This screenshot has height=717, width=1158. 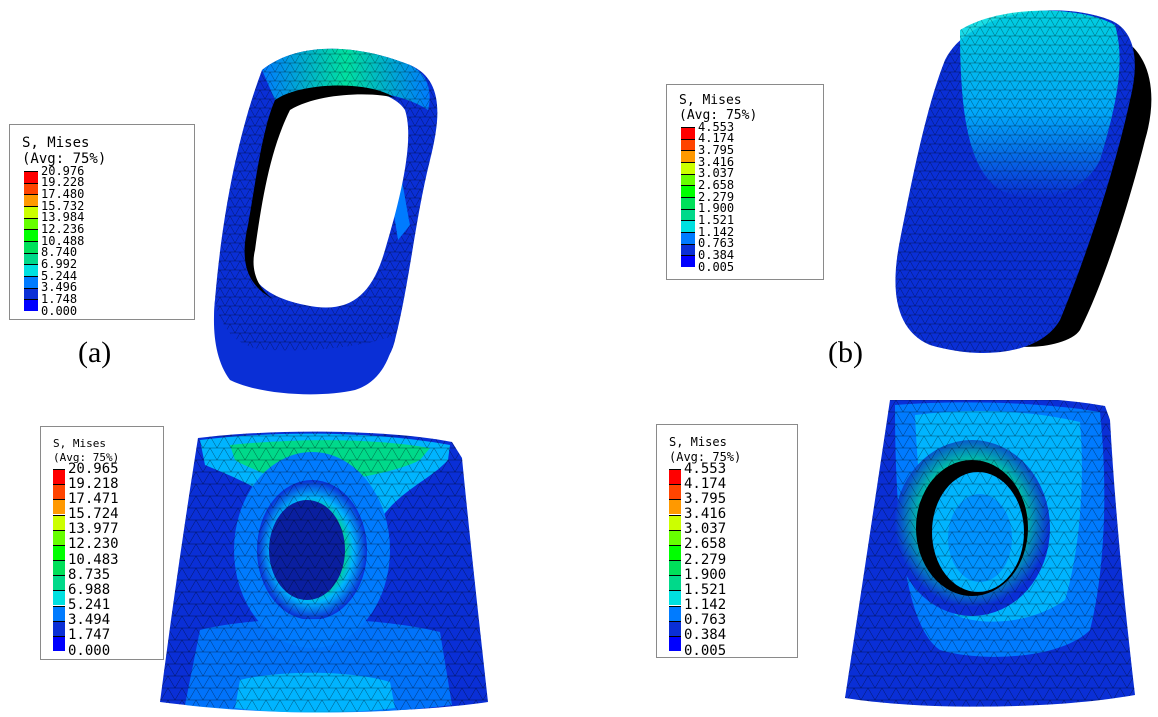 What do you see at coordinates (1023, 181) in the screenshot?
I see `fe-model-cap` at bounding box center [1023, 181].